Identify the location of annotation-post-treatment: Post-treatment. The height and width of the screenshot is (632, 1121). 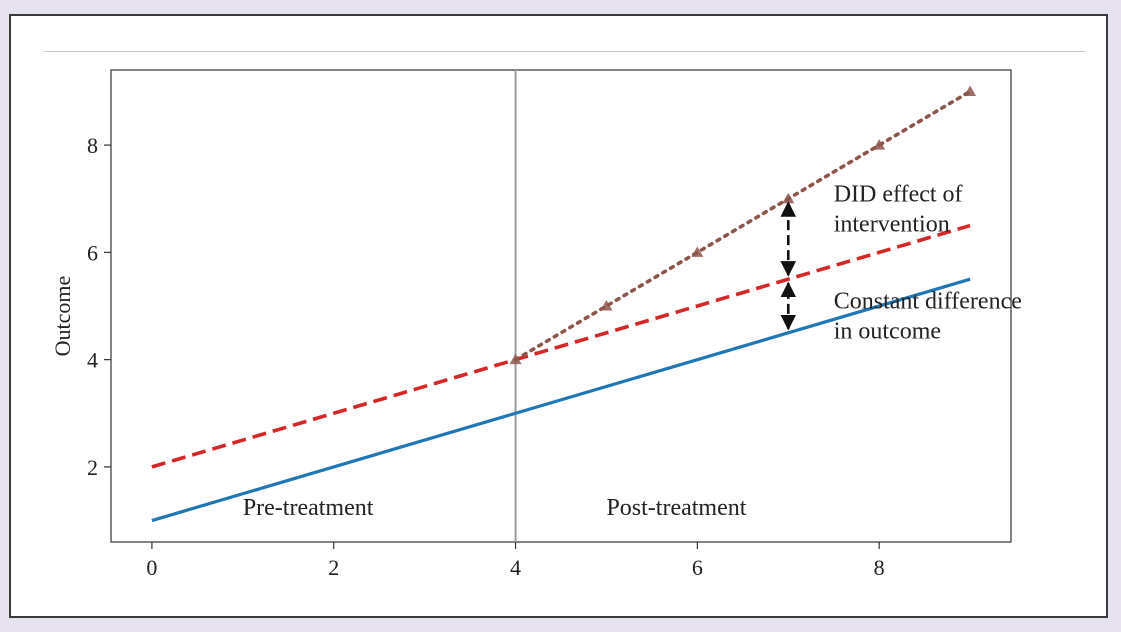
(676, 508).